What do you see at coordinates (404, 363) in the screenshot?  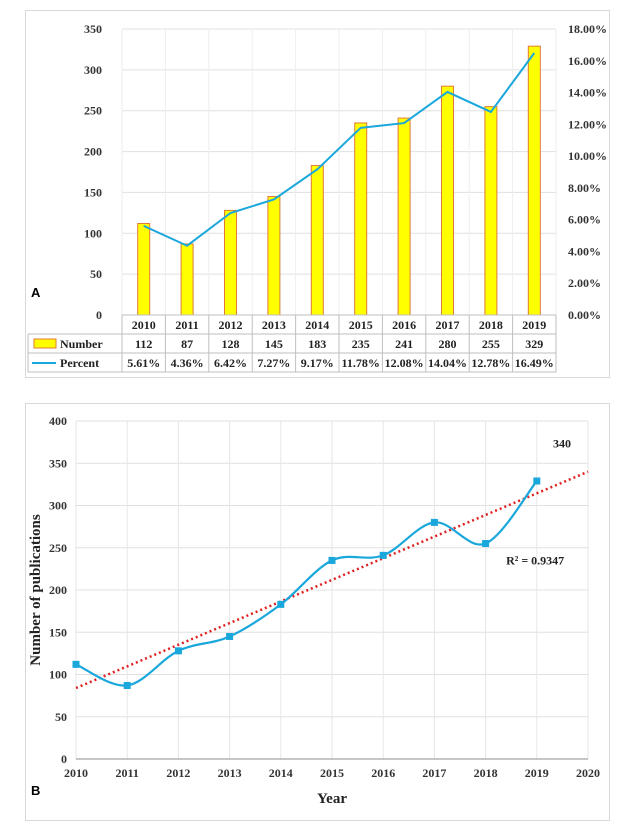 I see `table-cell-percent: 12.08%` at bounding box center [404, 363].